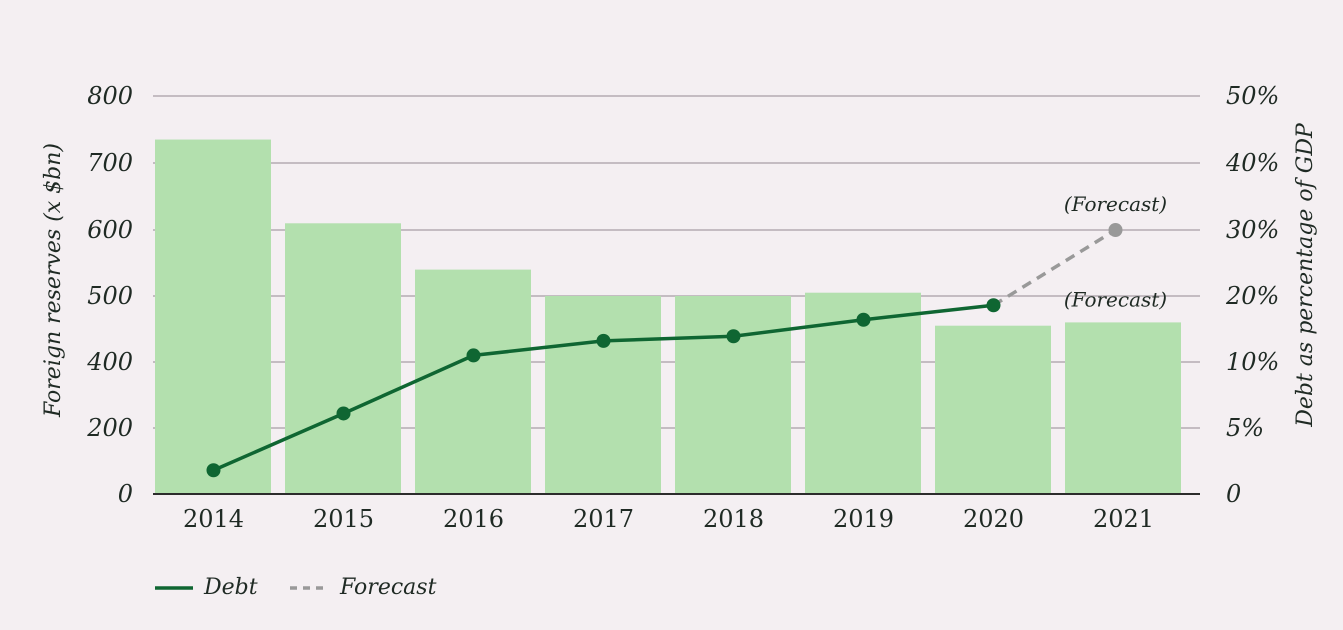 This screenshot has width=1343, height=630. Describe the element at coordinates (213, 519) in the screenshot. I see `x-tick-label-2014: 2014` at that location.